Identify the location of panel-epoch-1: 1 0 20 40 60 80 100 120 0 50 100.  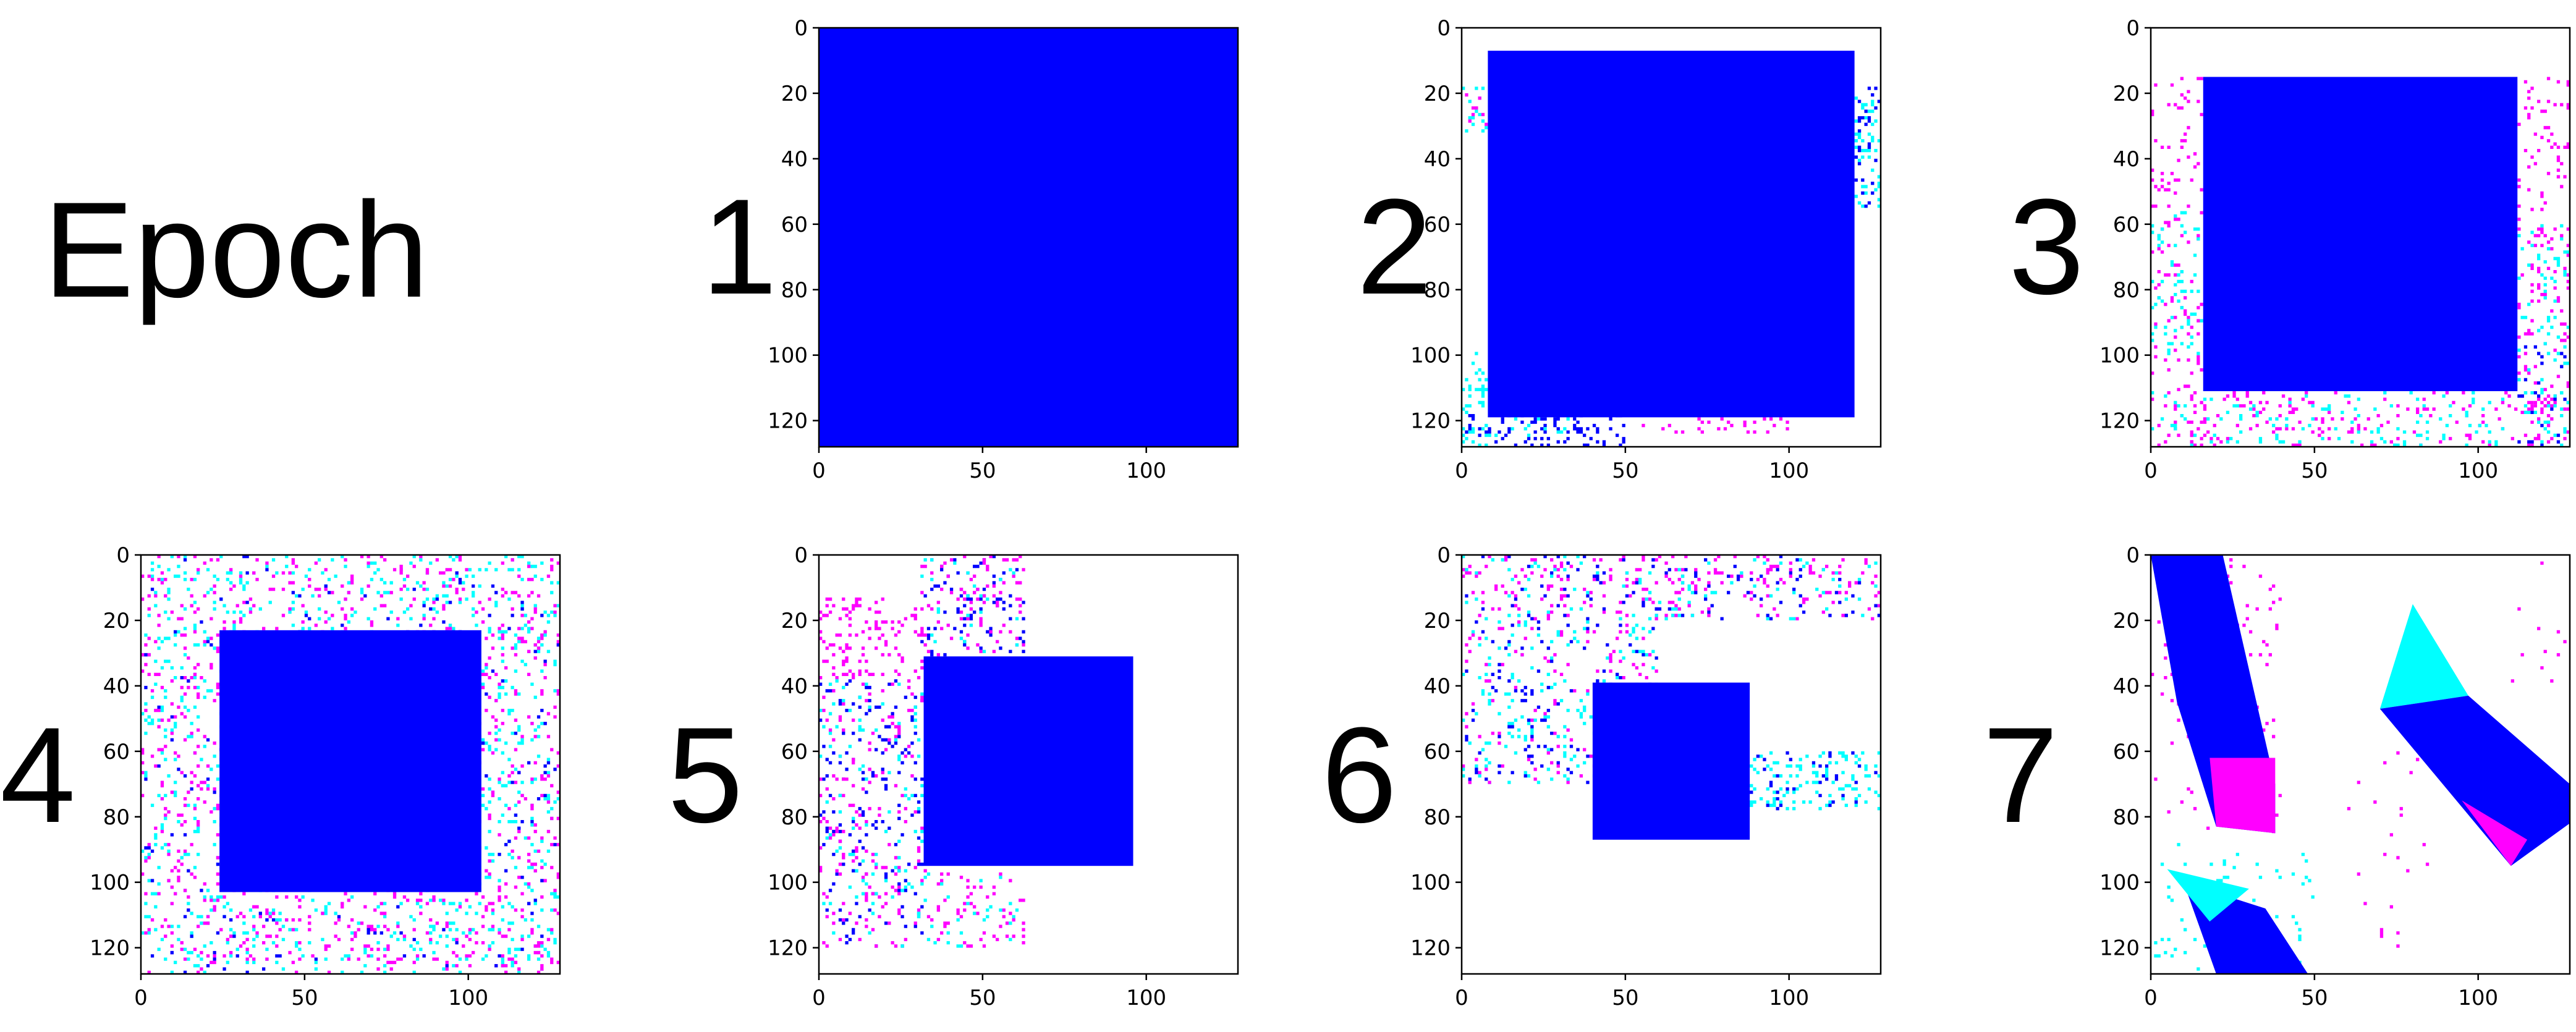
(970, 249).